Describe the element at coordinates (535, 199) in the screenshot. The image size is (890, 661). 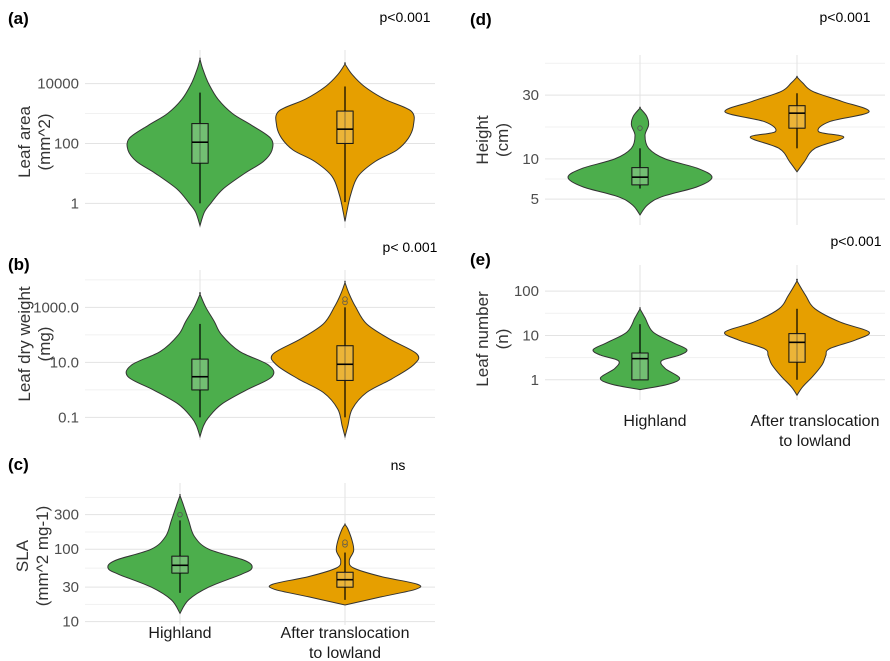
I see `y-tick-label: 5` at that location.